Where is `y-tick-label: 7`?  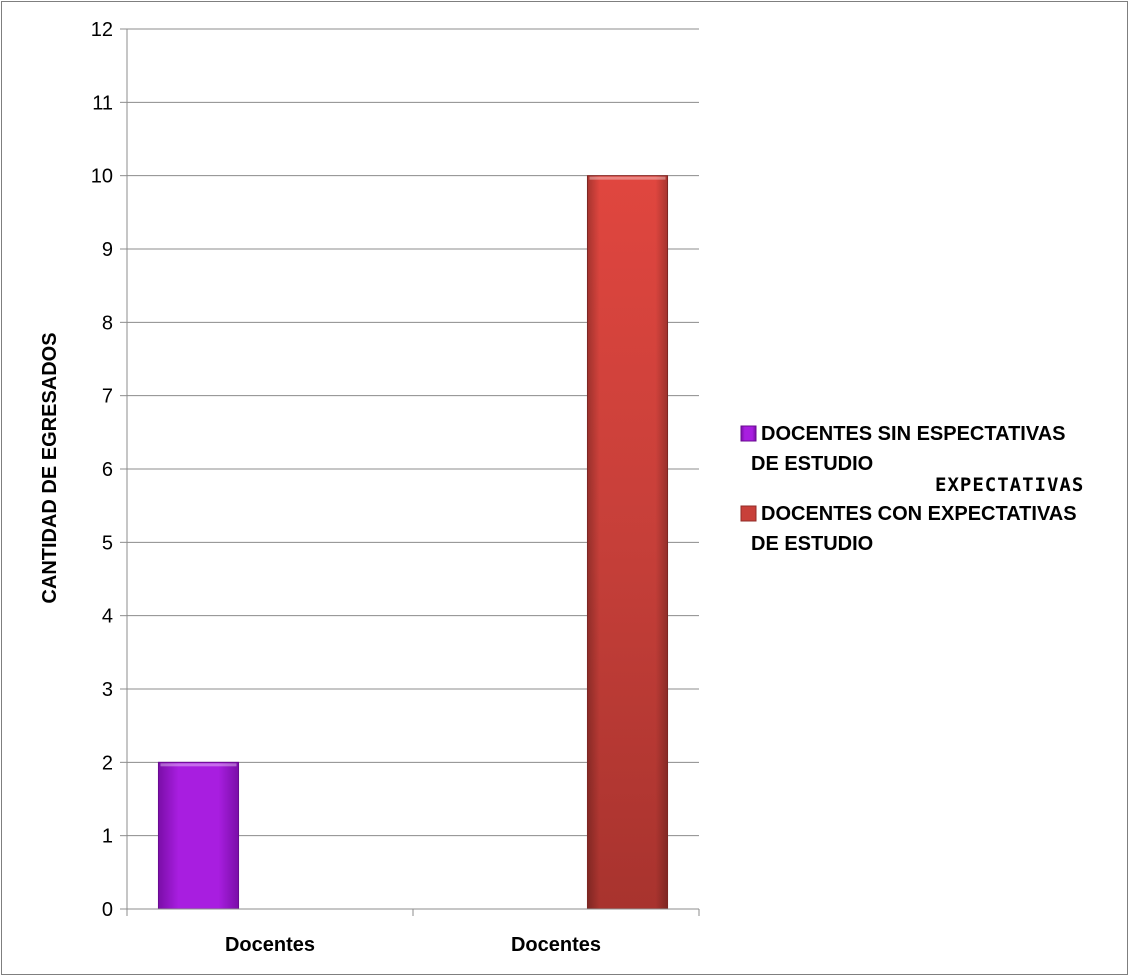
y-tick-label: 7 is located at coordinates (107, 397).